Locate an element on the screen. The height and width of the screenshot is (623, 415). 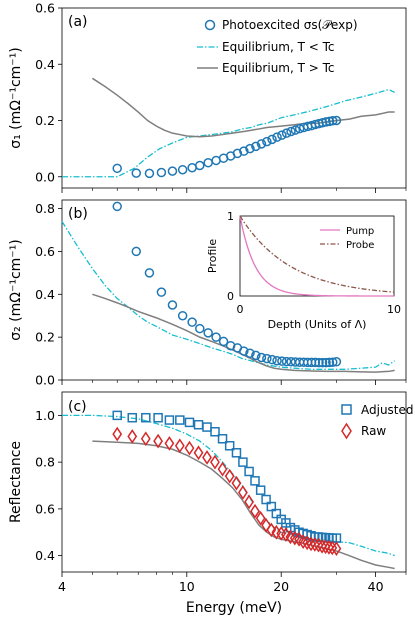
legend-label-raw: Raw is located at coordinates (373, 431).